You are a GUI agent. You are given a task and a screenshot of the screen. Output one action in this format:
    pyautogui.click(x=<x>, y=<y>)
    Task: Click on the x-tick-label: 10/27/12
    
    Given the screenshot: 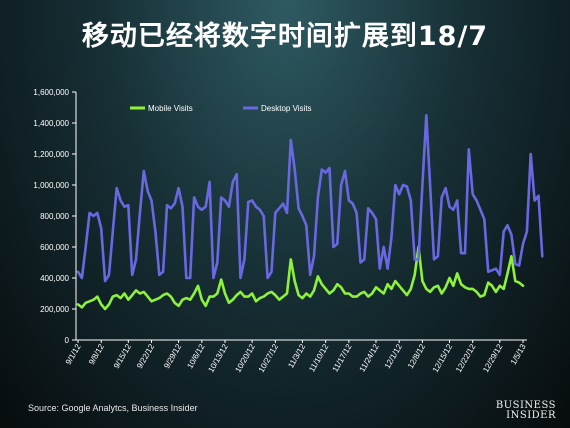 What is the action you would take?
    pyautogui.click(x=269, y=358)
    